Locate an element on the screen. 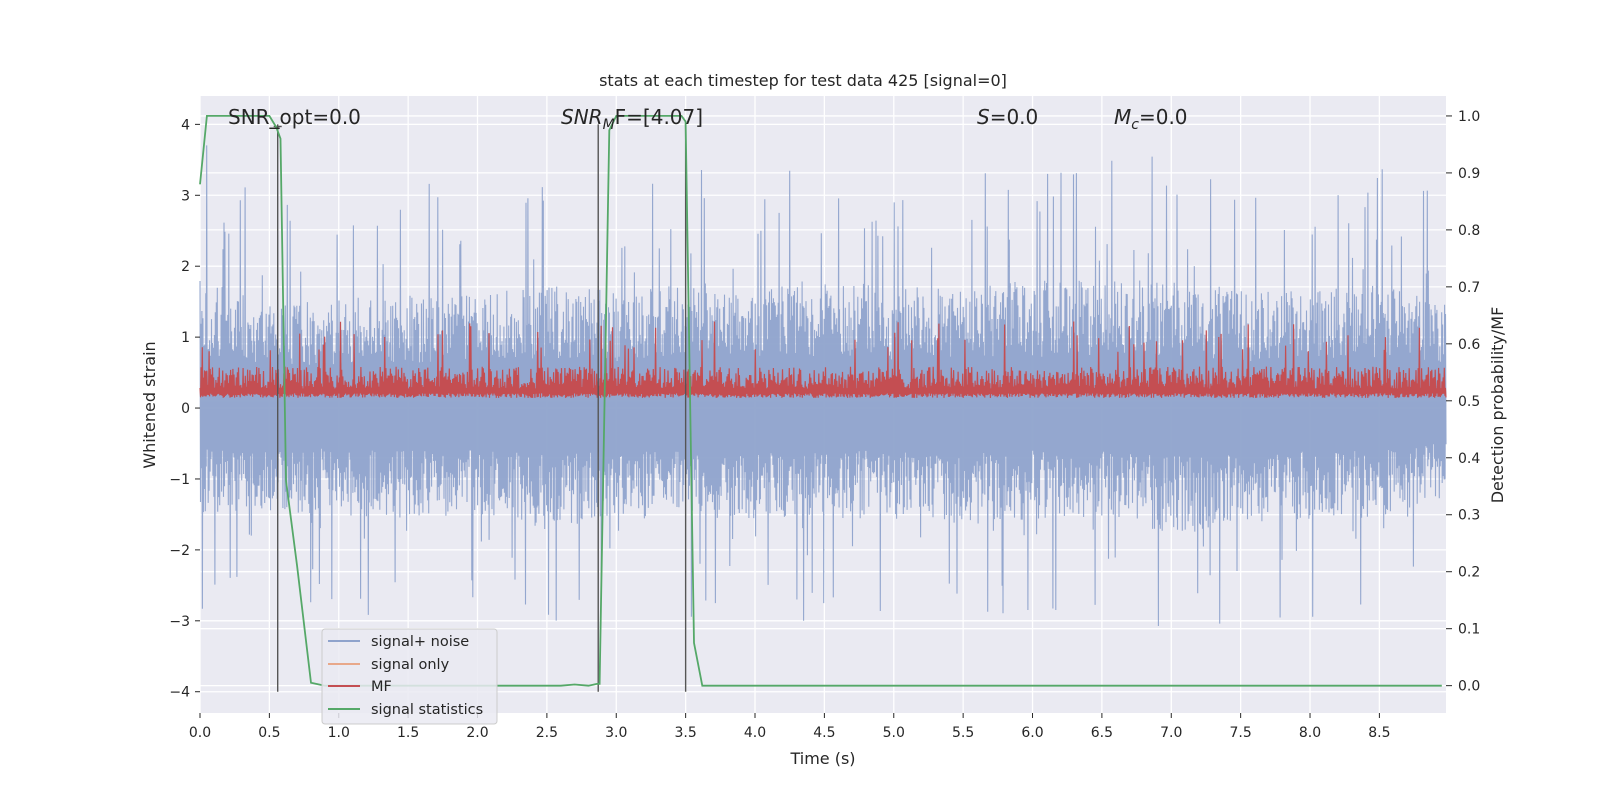 This screenshot has height=800, width=1600. y2-tick-label: 0.8 is located at coordinates (1469, 231).